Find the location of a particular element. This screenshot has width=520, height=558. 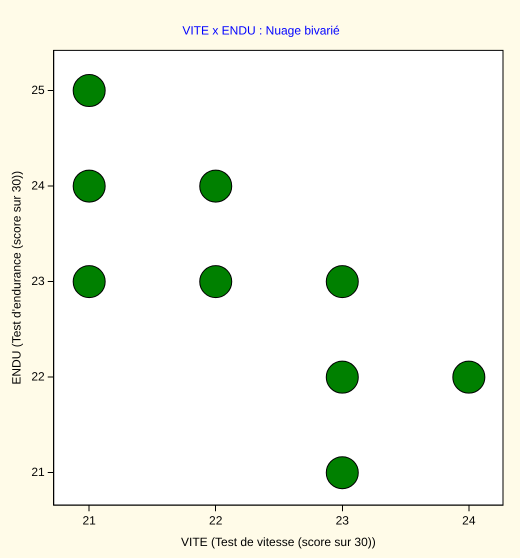

y-axis-title: ENDU (Test d'endurance (score sur 30)) is located at coordinates (17, 277).